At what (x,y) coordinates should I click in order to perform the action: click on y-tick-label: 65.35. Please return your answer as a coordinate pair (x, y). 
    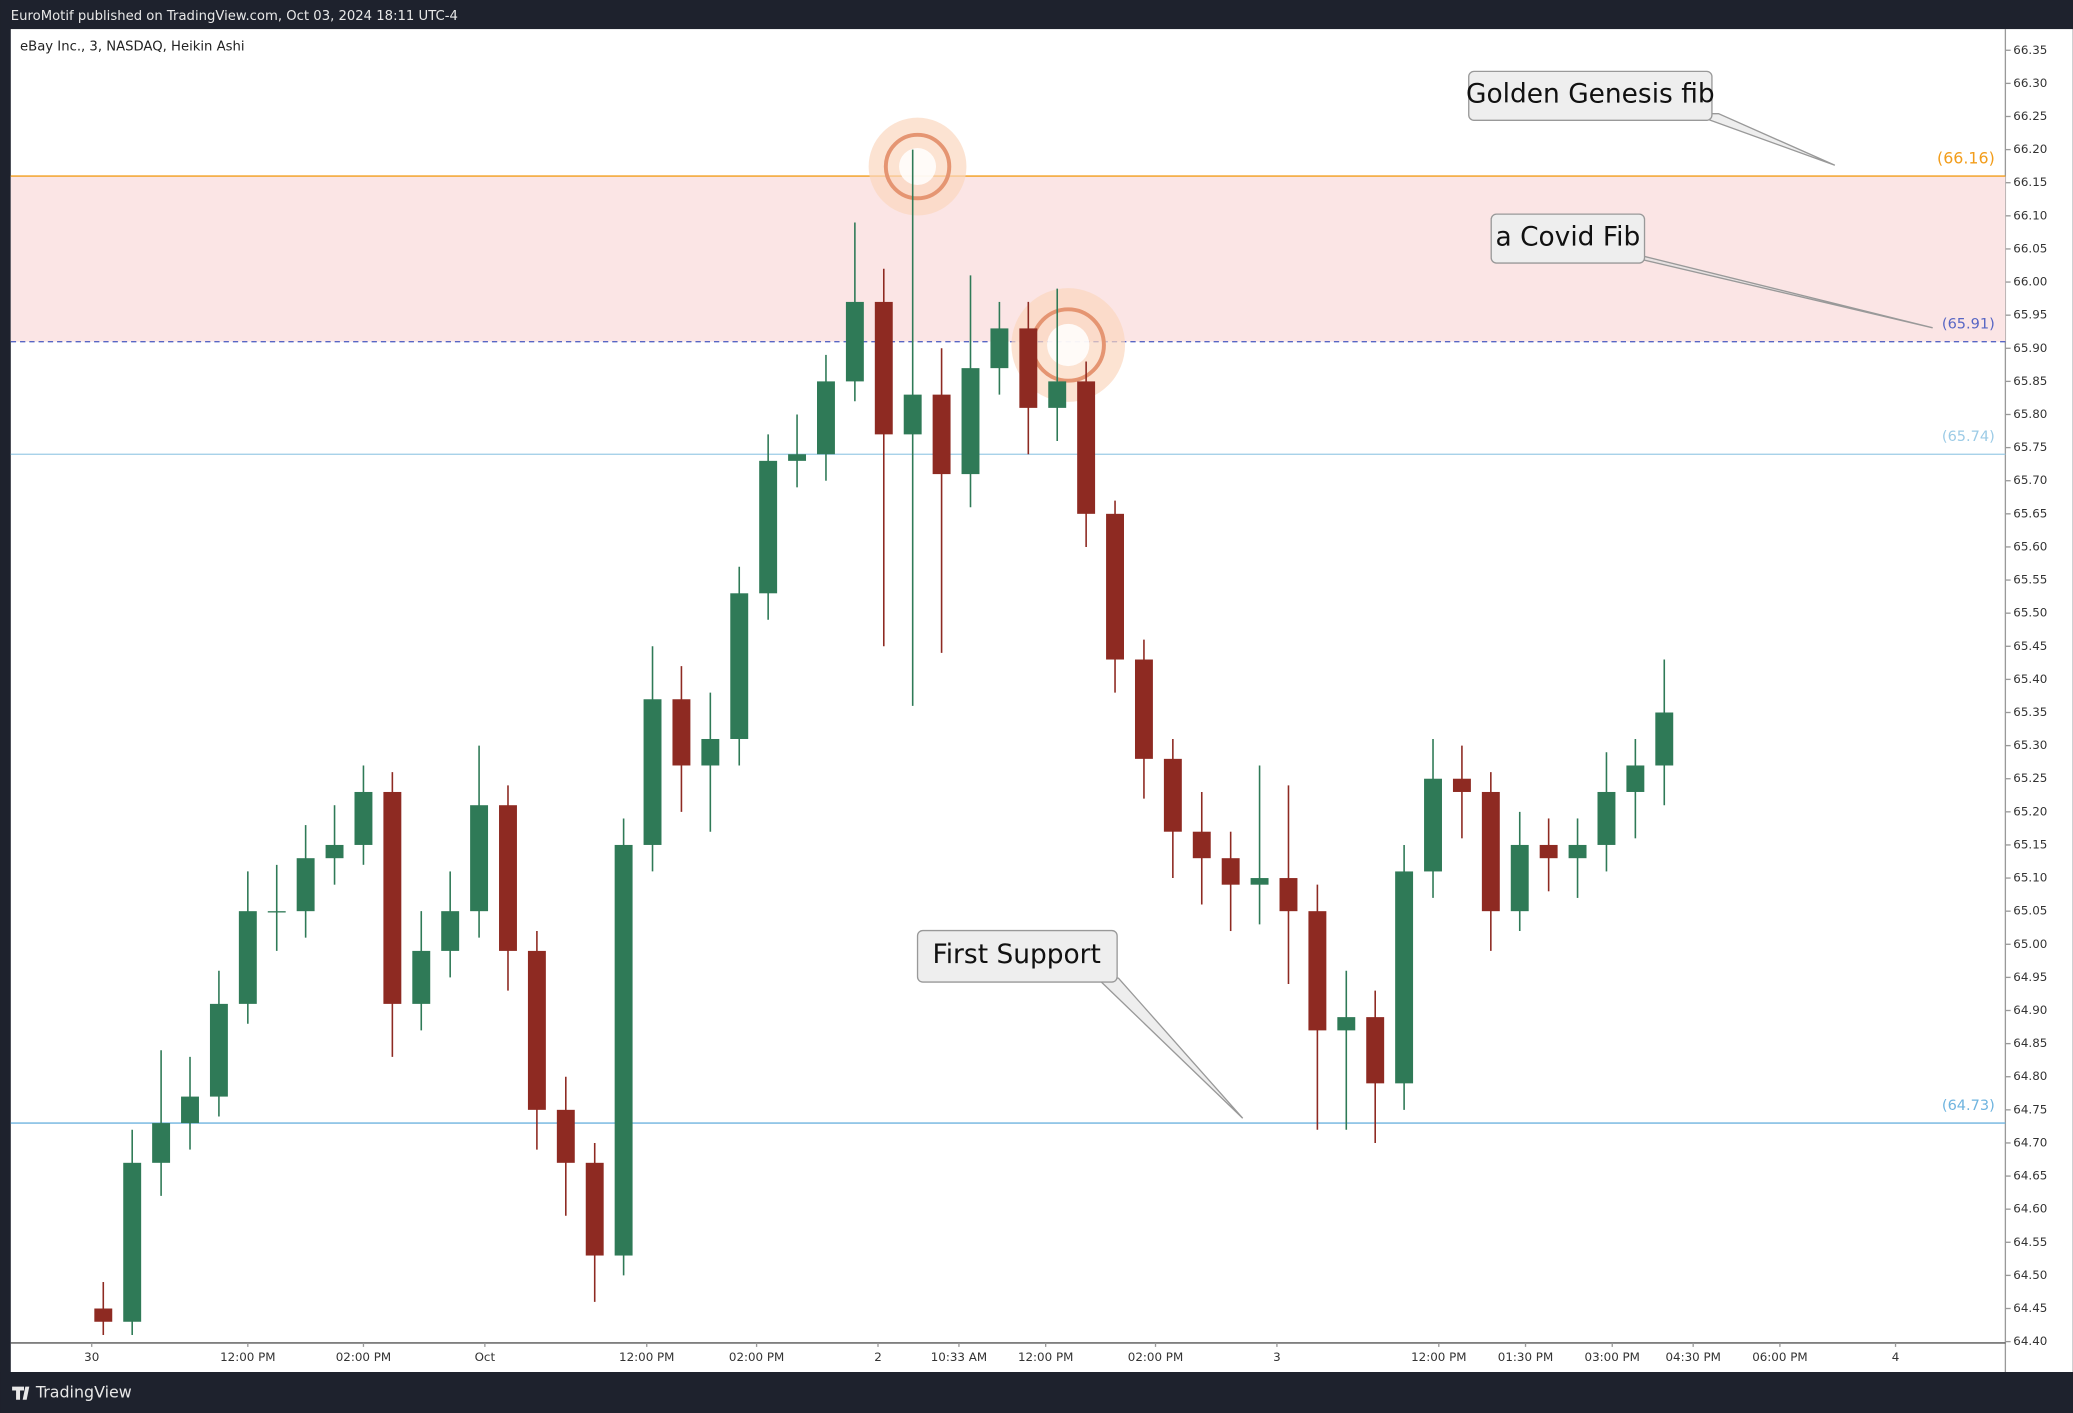
    Looking at the image, I should click on (2030, 712).